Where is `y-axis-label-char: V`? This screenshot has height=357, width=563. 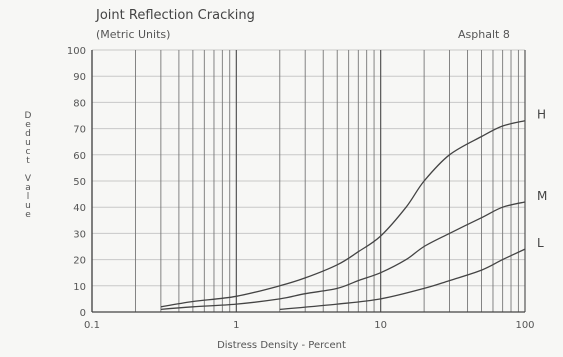 y-axis-label-char: V is located at coordinates (28, 179).